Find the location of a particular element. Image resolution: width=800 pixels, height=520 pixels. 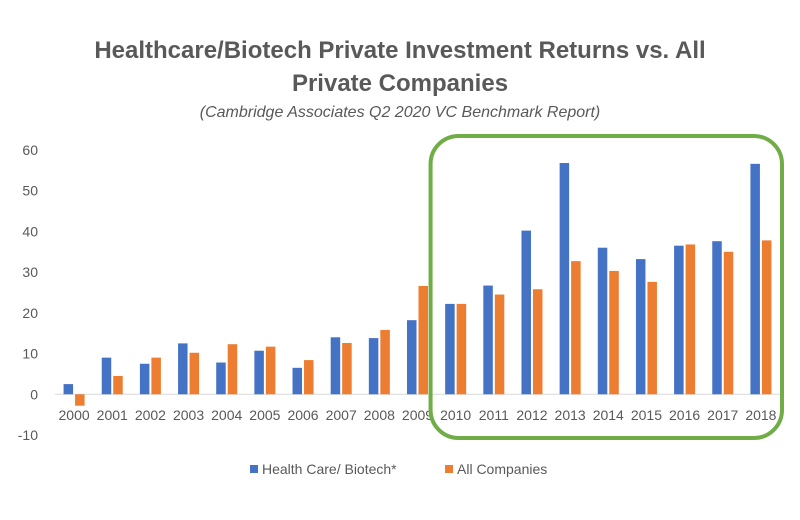

x-tick-label: 2016 is located at coordinates (684, 415).